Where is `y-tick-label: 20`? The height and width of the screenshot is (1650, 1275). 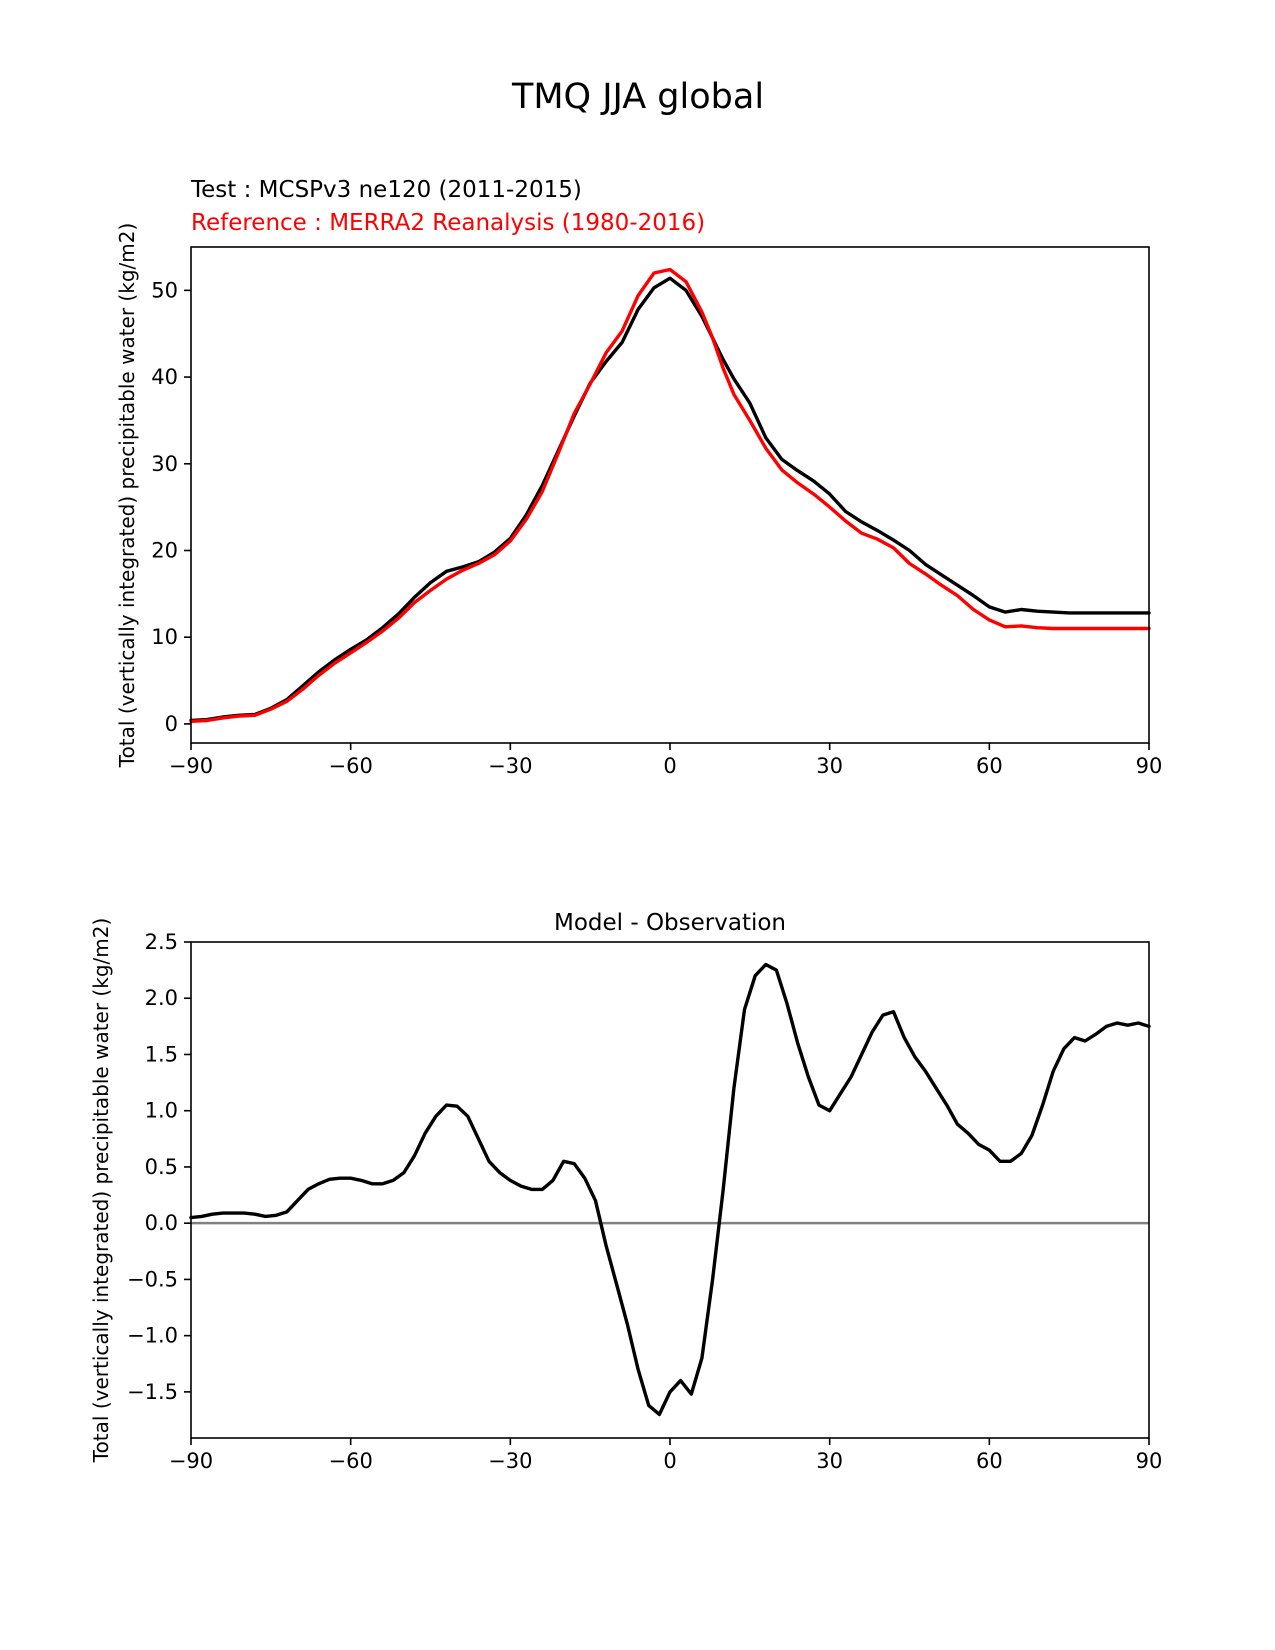
y-tick-label: 20 is located at coordinates (164, 550).